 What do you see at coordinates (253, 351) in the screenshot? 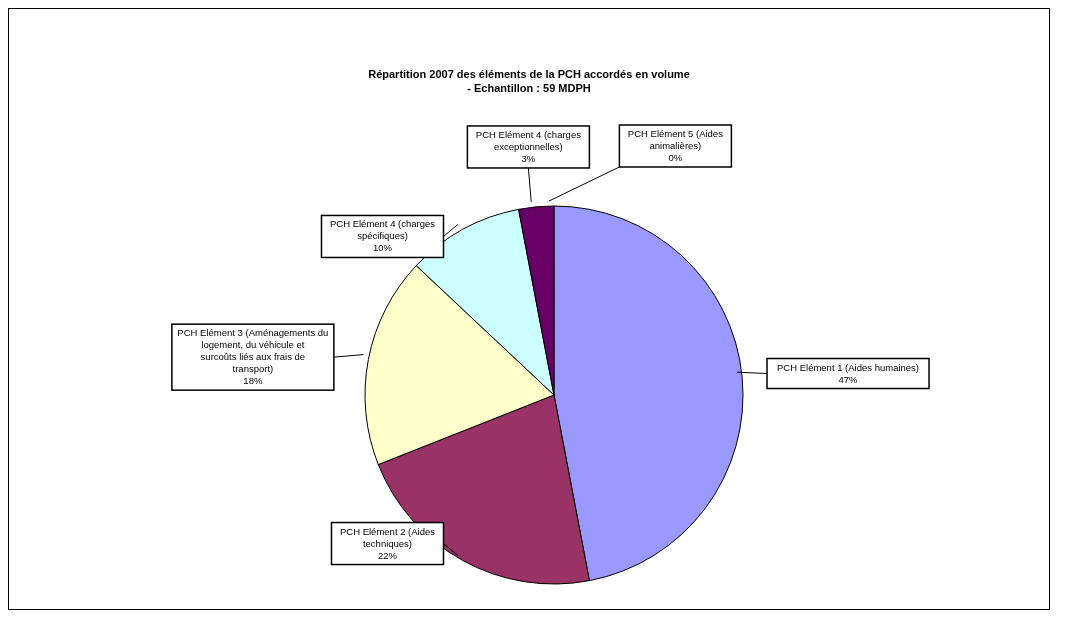
I see `slice-label: PCH Elément 3 (Aménagements du logement, du véhicule et surcoûts liés aux frais de transport)` at bounding box center [253, 351].